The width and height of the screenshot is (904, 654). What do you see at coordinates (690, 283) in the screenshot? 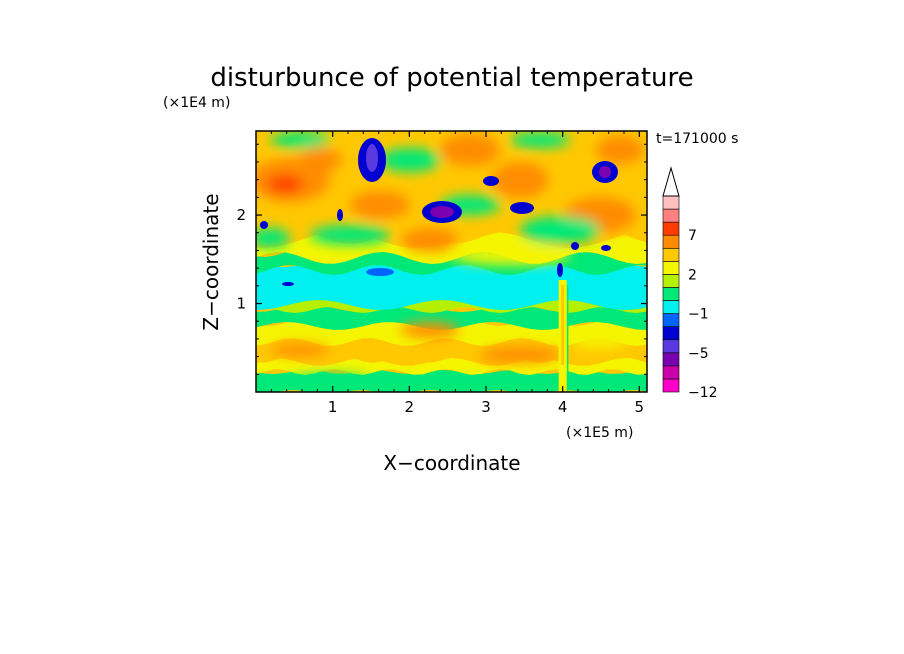
I see `colorbar: 7 2 −1 −5 −12` at bounding box center [690, 283].